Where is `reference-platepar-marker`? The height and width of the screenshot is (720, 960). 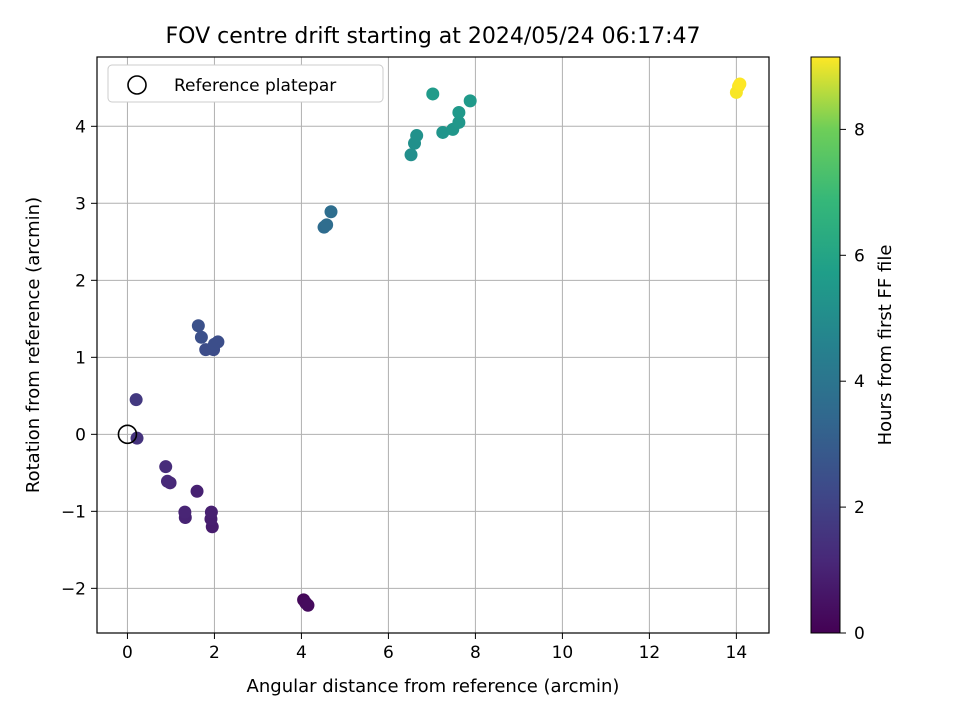
reference-platepar-marker is located at coordinates (127, 434).